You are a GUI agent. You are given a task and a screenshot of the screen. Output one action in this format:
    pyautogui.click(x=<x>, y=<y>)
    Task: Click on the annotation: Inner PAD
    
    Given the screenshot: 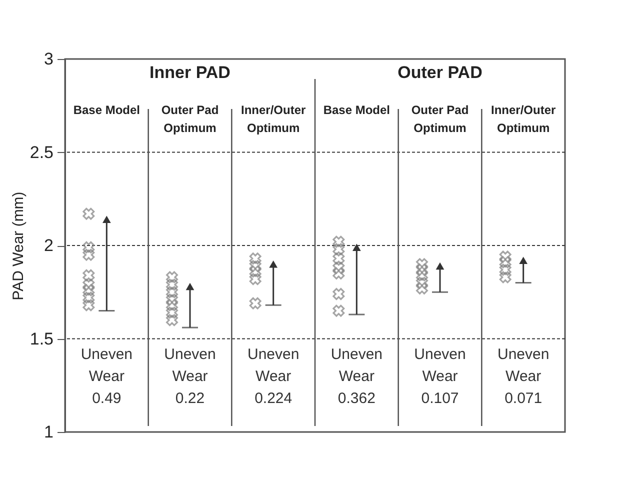 What is the action you would take?
    pyautogui.click(x=190, y=72)
    